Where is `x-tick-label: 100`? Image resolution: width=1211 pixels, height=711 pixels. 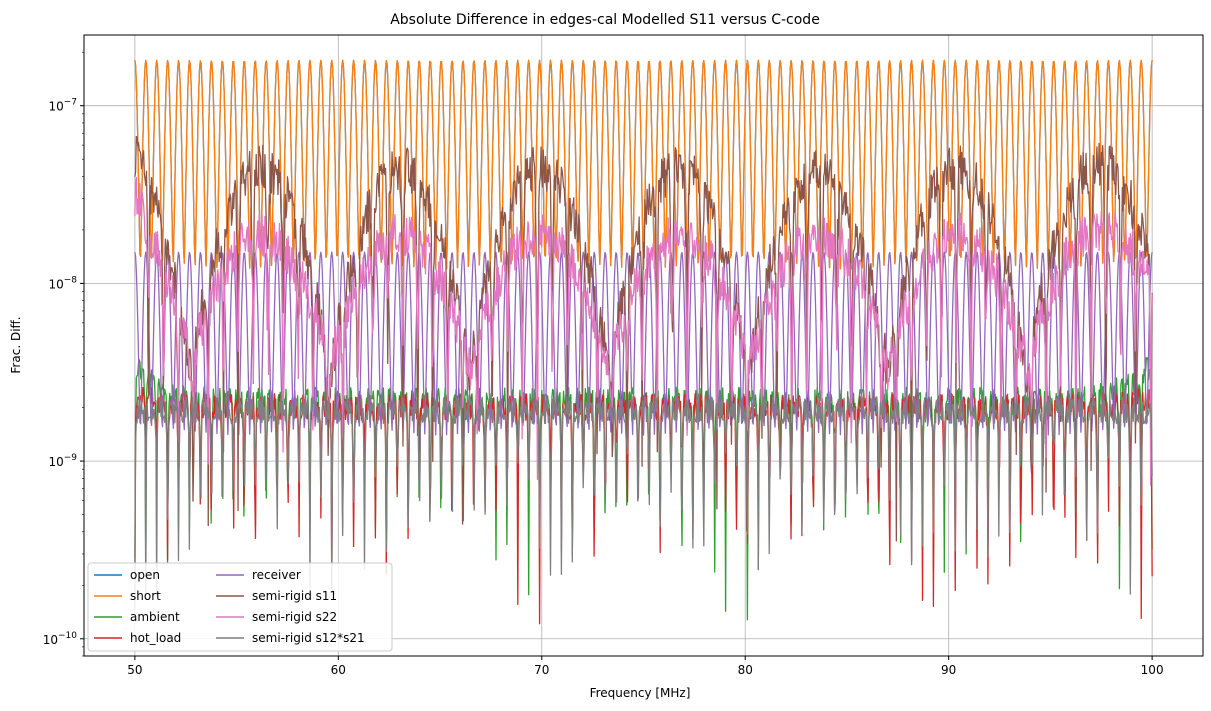 x-tick-label: 100 is located at coordinates (1152, 670).